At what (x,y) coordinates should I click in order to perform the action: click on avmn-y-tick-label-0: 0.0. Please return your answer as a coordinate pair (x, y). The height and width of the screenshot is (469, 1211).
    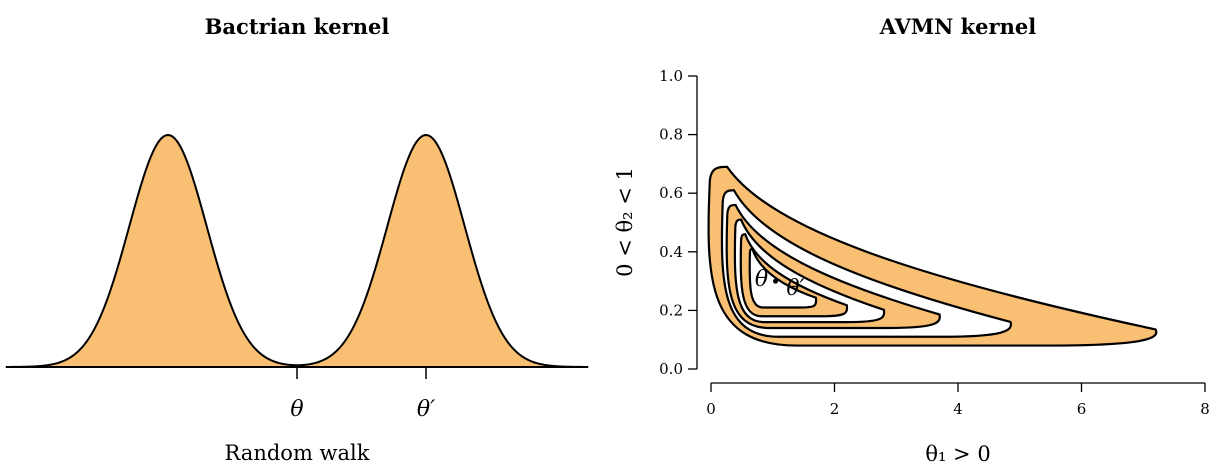
    Looking at the image, I should click on (671, 369).